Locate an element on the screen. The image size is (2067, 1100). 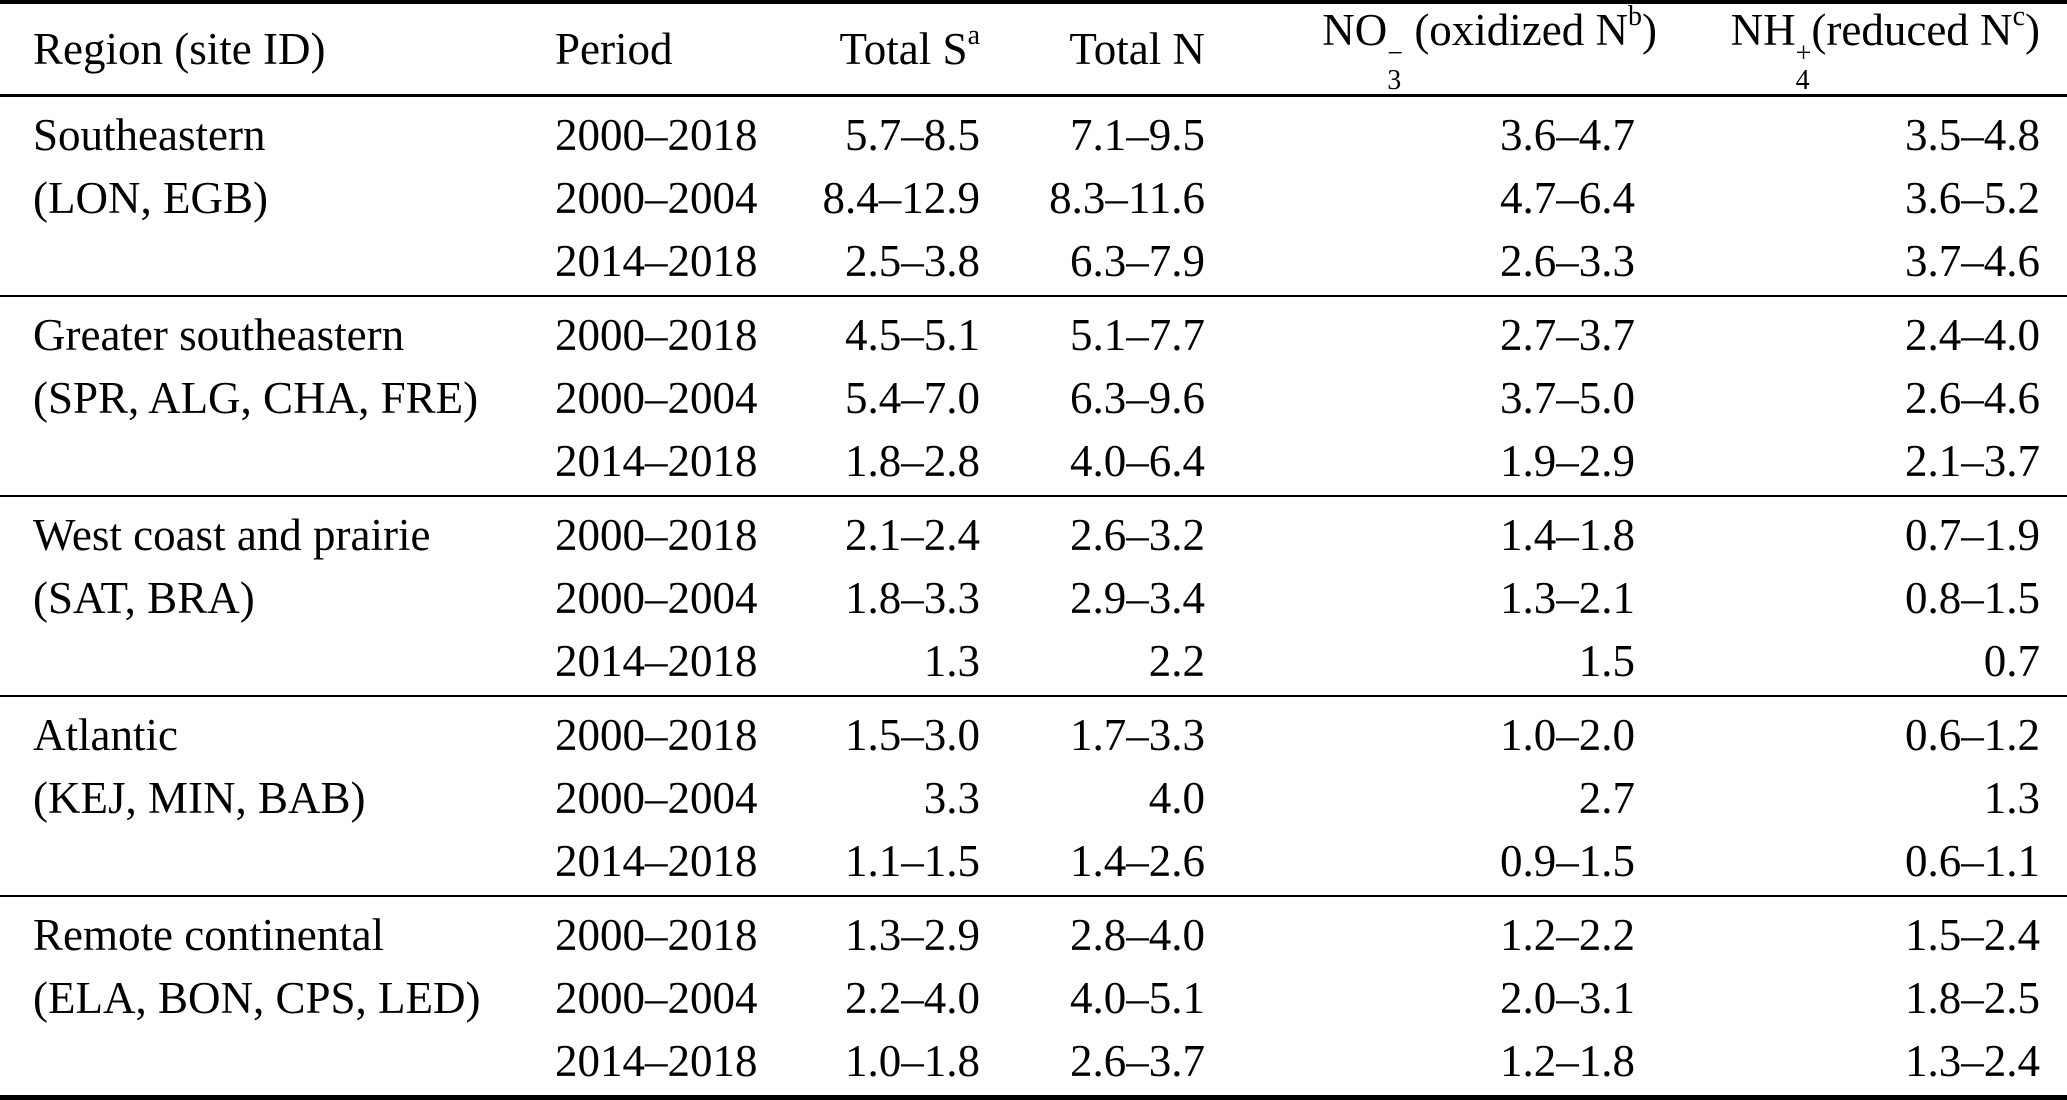
no3-footnote-marker: b is located at coordinates (1635, 16).